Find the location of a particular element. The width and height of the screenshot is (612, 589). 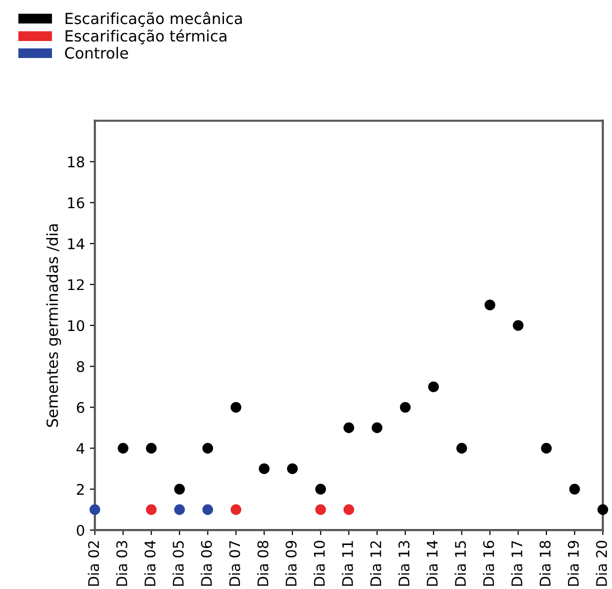

y-tick-label: 18 is located at coordinates (76, 162).